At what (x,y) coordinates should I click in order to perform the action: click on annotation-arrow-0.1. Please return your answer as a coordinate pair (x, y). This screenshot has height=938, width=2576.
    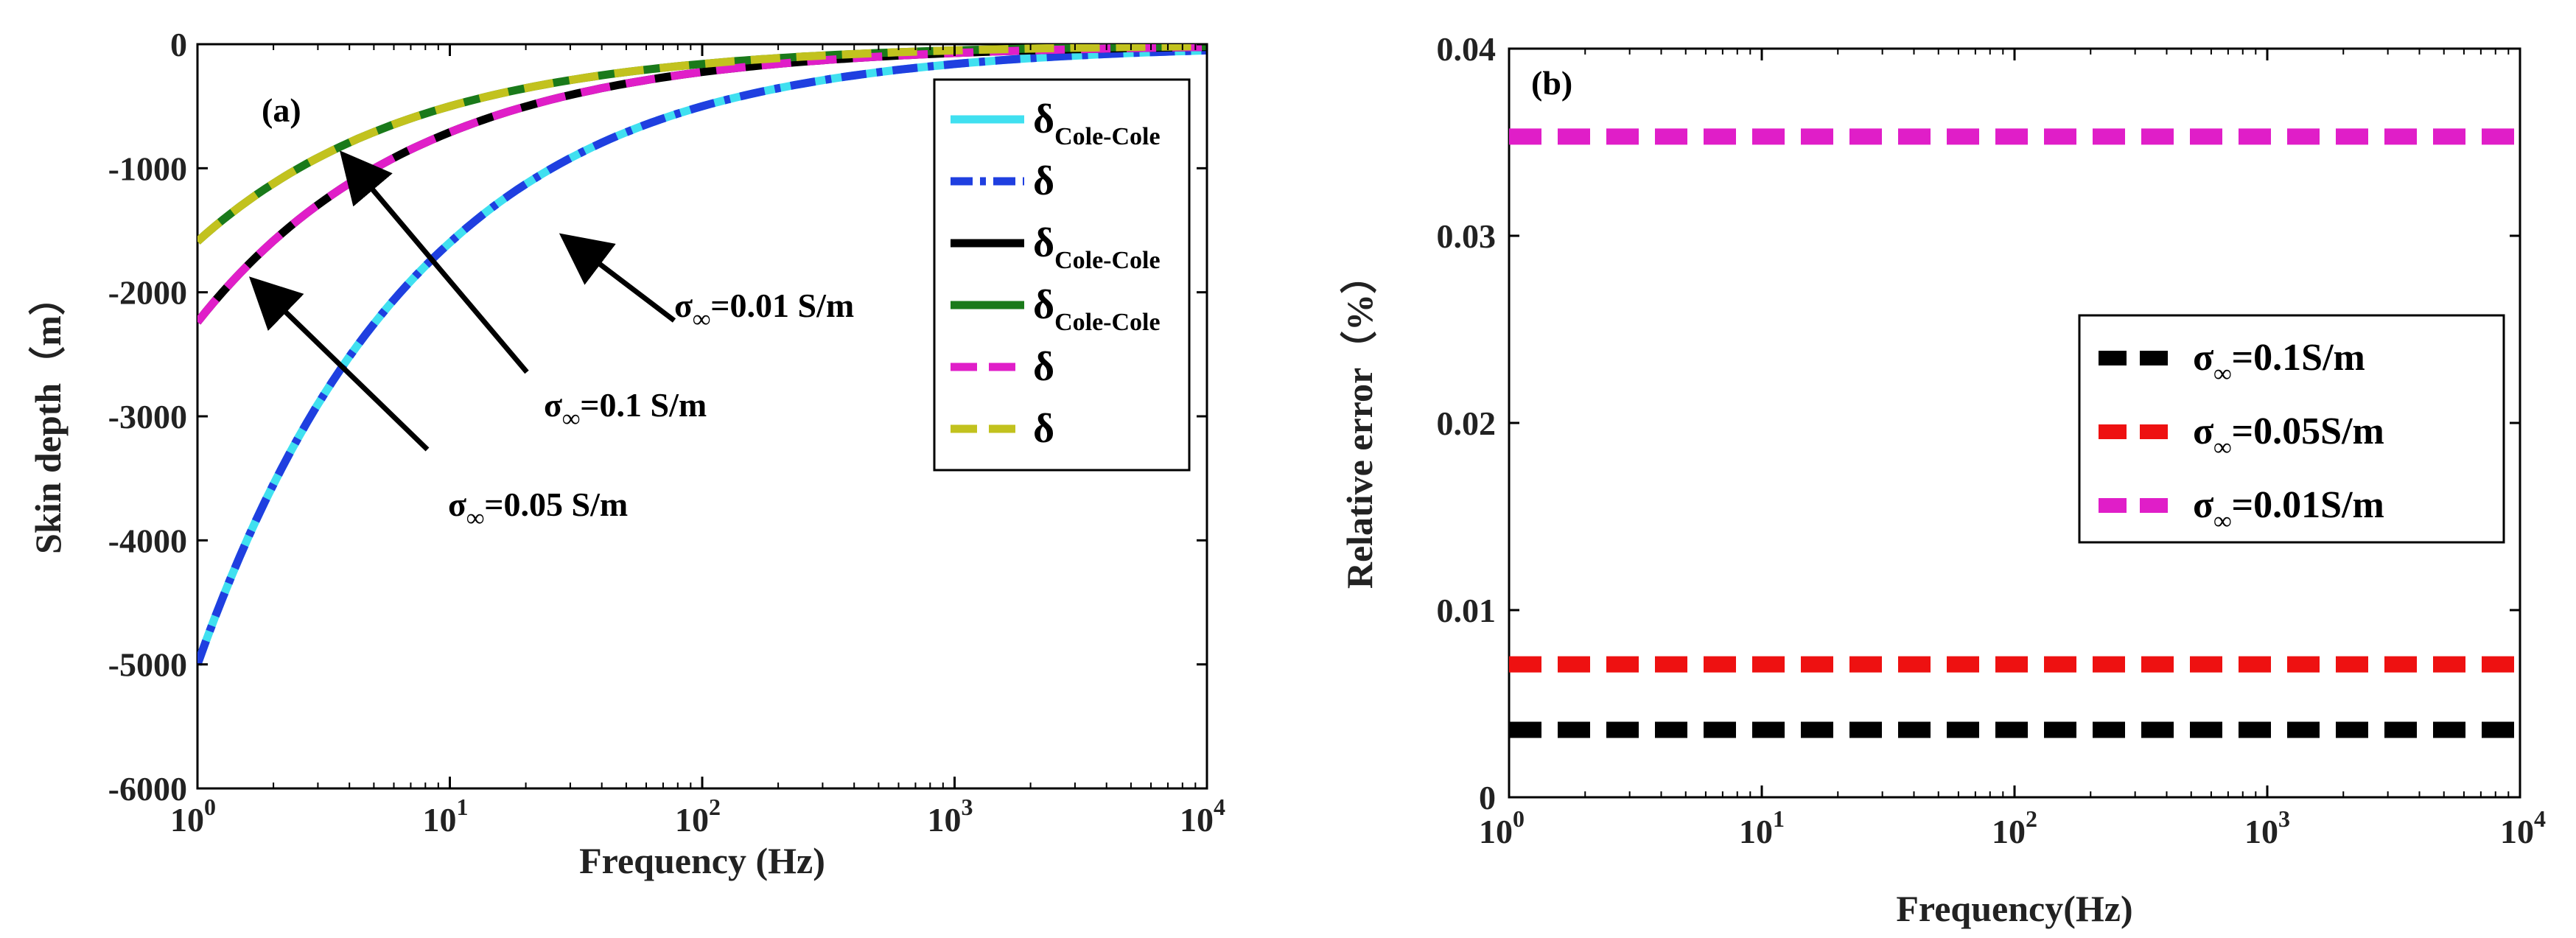
    Looking at the image, I should click on (434, 262).